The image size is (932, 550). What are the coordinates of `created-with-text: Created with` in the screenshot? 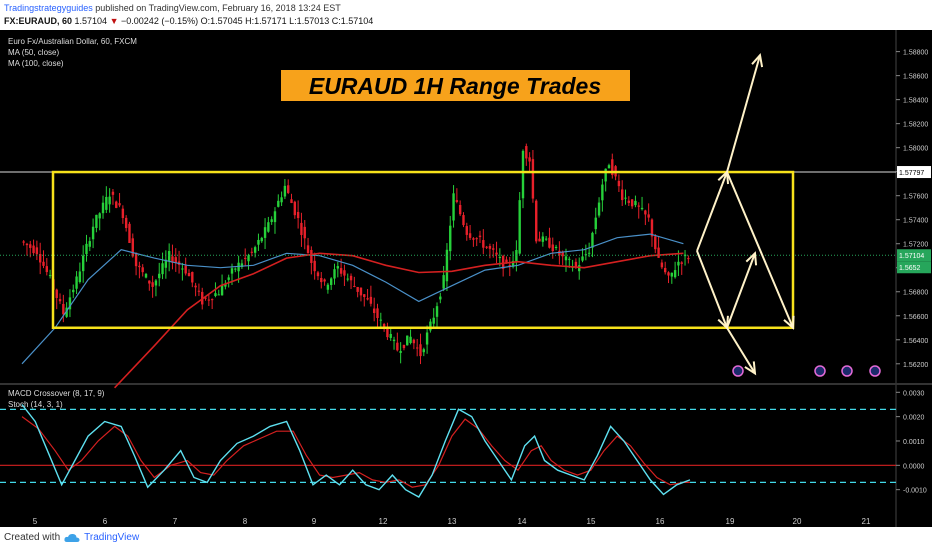 It's located at (32, 537).